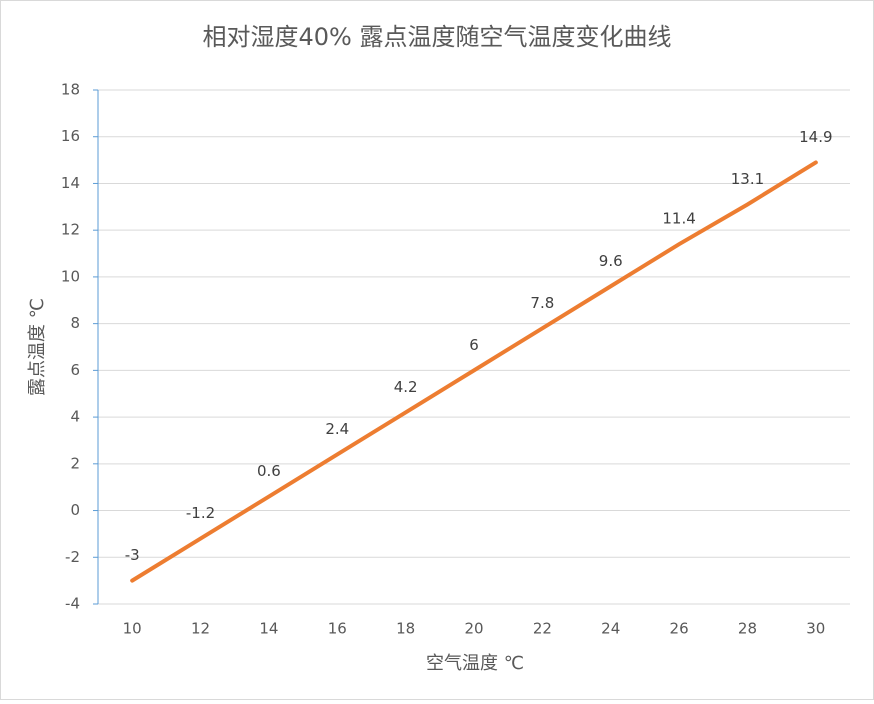  I want to click on data-label: 14.9, so click(815, 137).